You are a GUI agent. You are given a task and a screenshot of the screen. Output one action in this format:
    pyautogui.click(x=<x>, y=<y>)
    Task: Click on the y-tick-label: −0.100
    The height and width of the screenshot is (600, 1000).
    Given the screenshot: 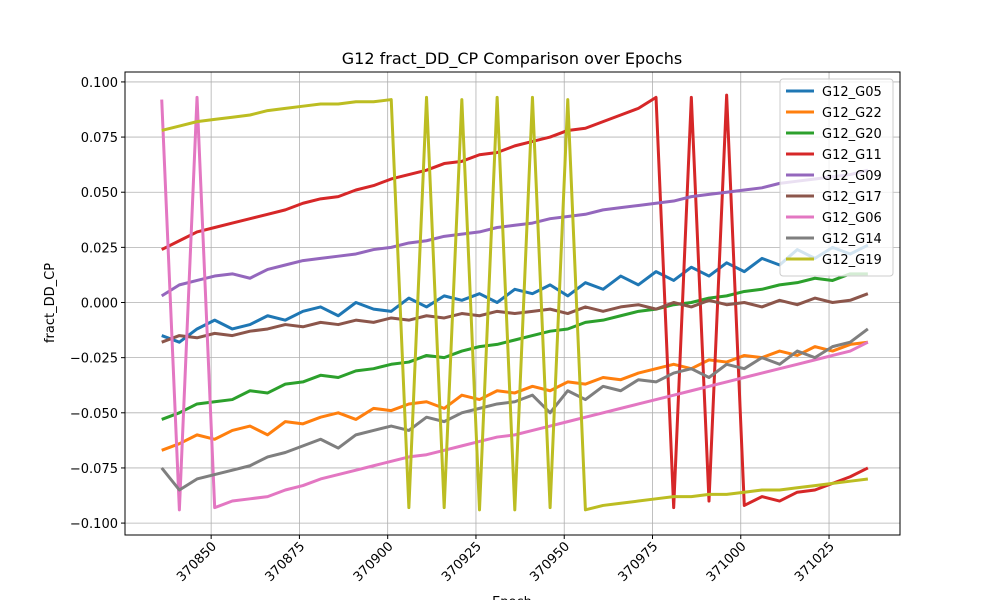 What is the action you would take?
    pyautogui.click(x=94, y=524)
    